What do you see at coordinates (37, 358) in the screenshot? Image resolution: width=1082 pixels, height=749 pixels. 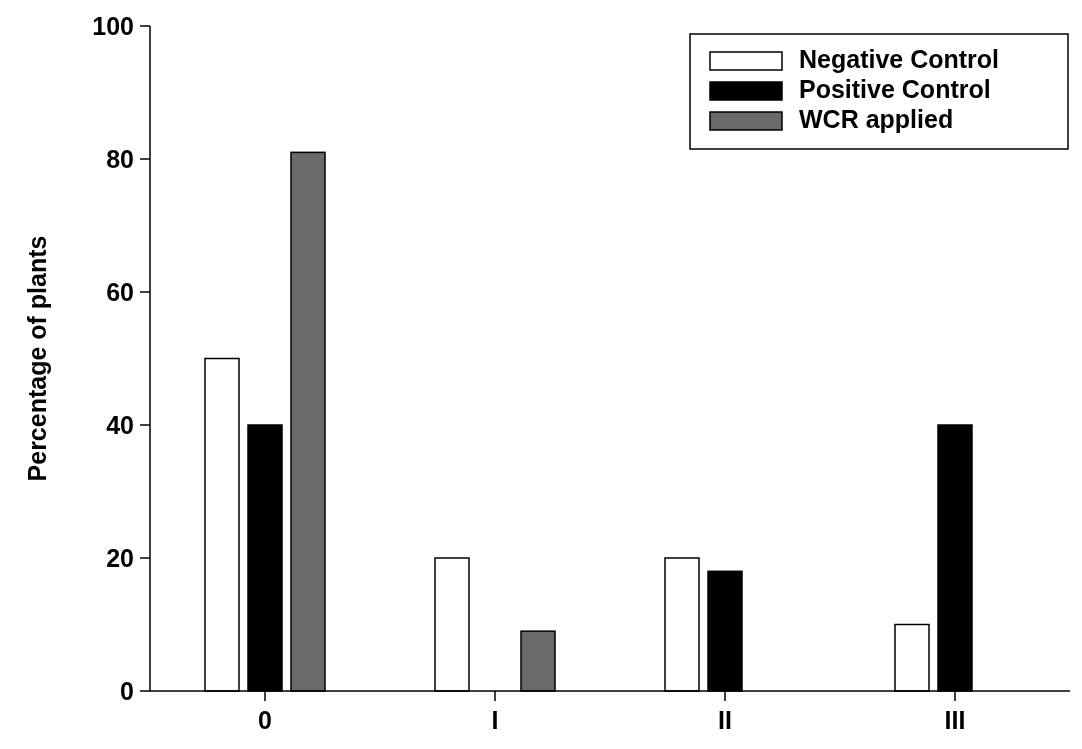 I see `y-axis-title: Percentage of plants` at bounding box center [37, 358].